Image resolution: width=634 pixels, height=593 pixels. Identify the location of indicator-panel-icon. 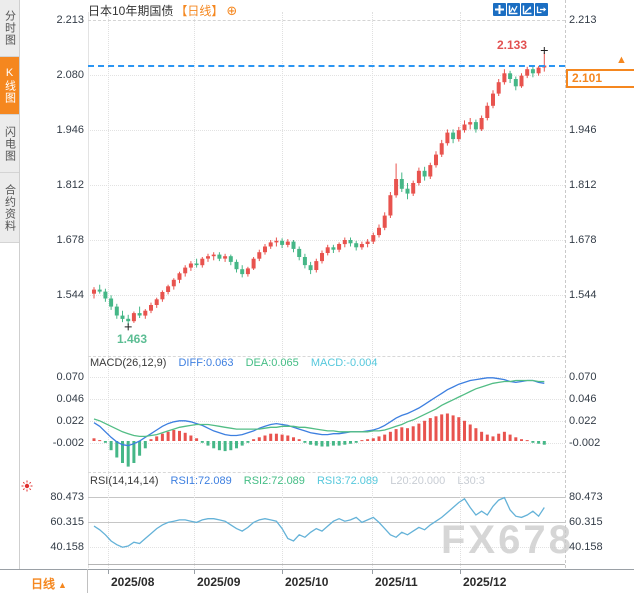
(513, 9).